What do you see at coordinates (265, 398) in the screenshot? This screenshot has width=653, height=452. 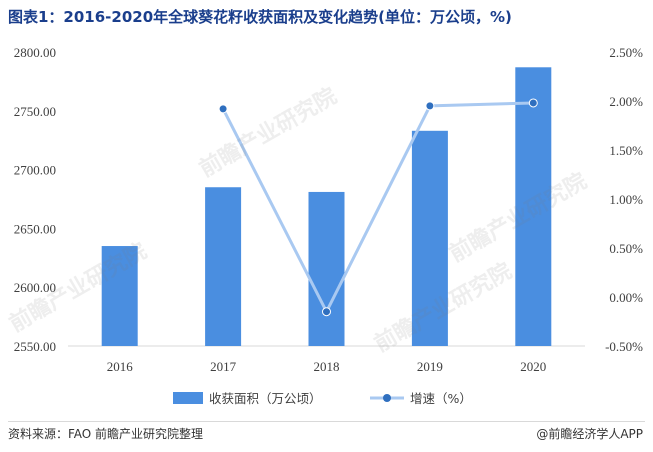 I see `legend-bar-label: 收获面积（万公顷）` at bounding box center [265, 398].